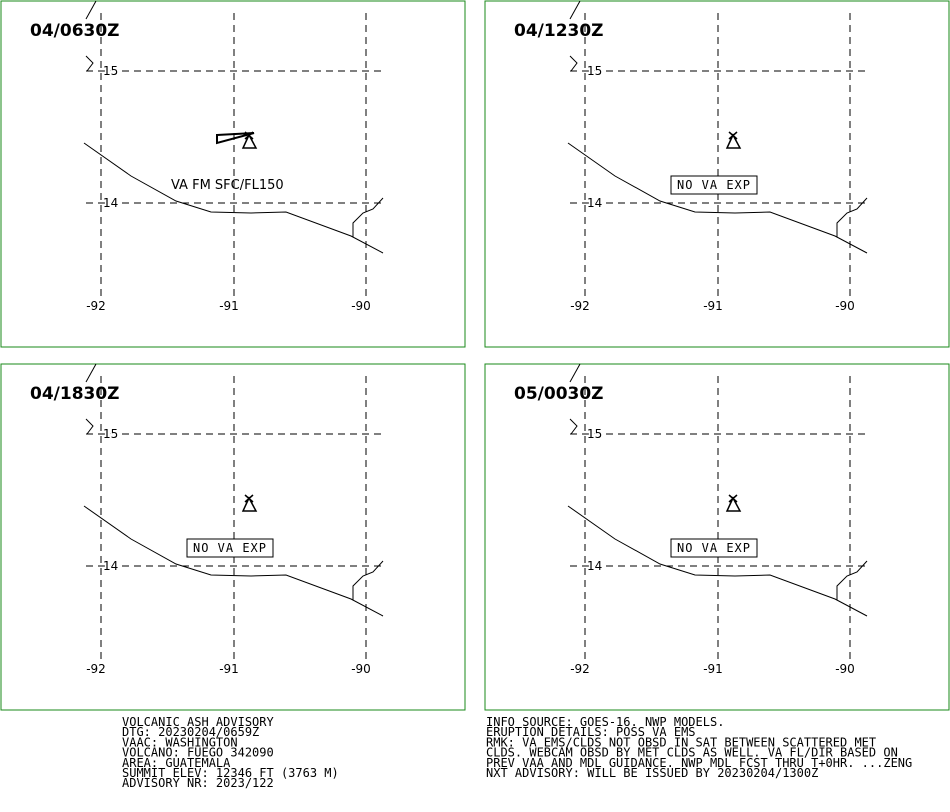 Image resolution: width=950 pixels, height=812 pixels. Describe the element at coordinates (605, 722) in the screenshot. I see `advisory-line: INFO SOURCE: GOES-16. NWP MODELS.` at that location.